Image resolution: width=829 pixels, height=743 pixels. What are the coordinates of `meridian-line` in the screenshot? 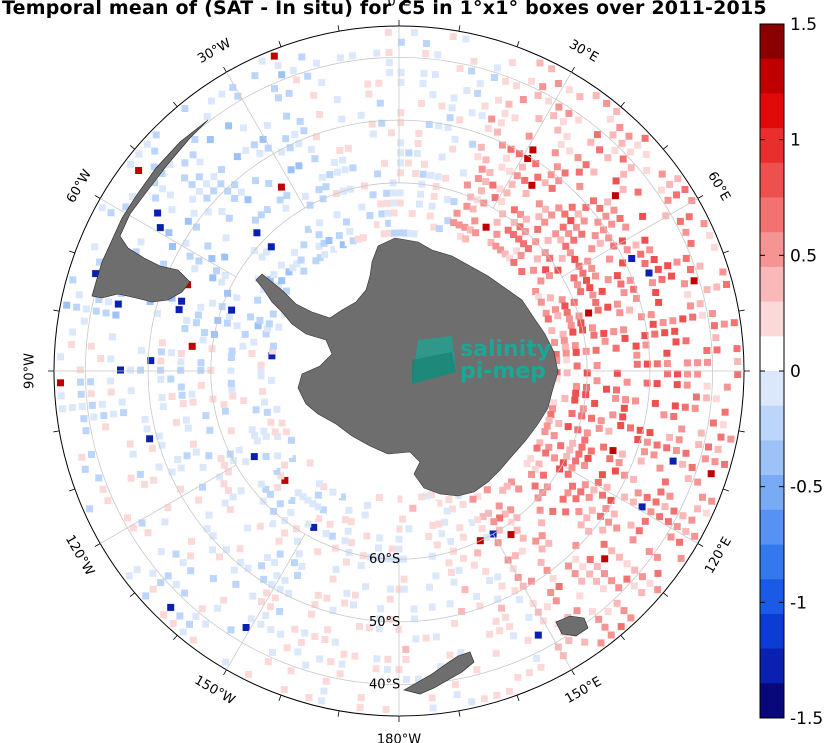 It's located at (532, 140).